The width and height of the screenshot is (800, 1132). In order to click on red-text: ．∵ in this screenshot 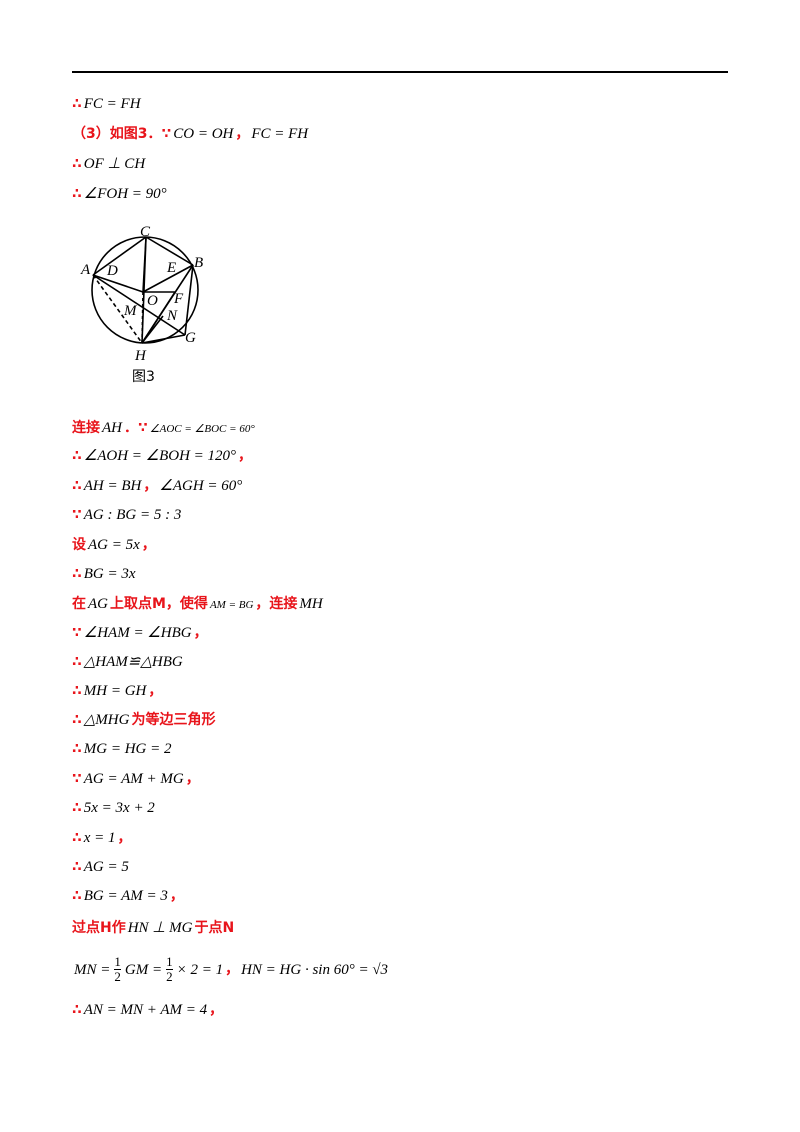, I will do `click(136, 428)`.